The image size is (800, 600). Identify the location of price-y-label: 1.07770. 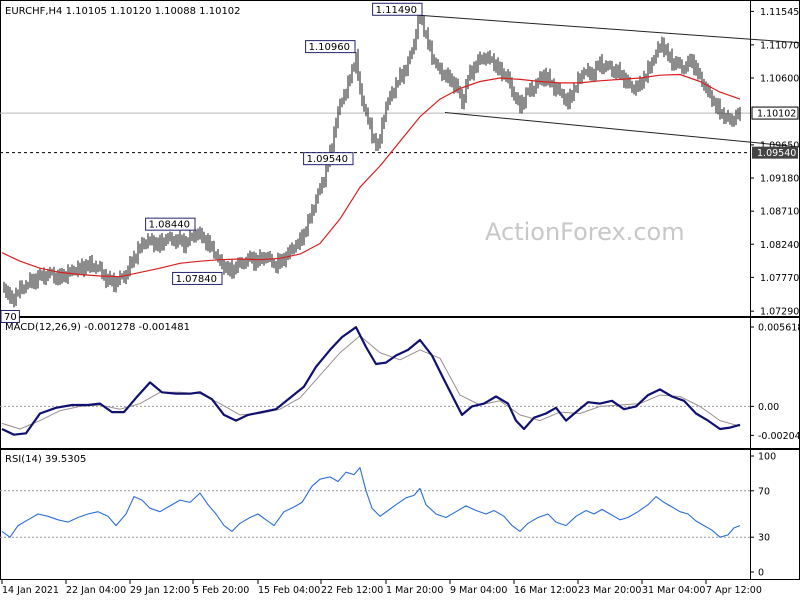
(779, 278).